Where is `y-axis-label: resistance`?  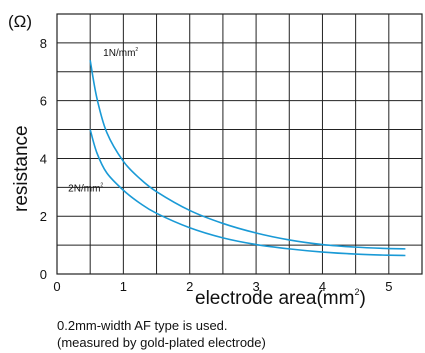
y-axis-label: resistance is located at coordinates (21, 168).